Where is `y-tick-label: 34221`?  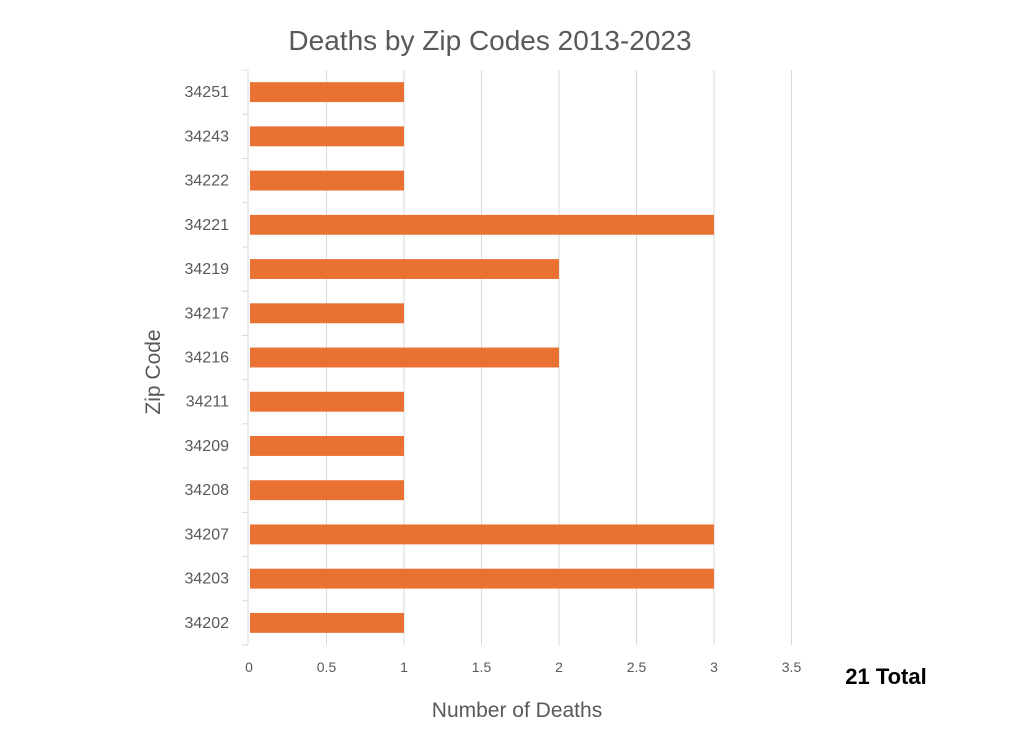 y-tick-label: 34221 is located at coordinates (207, 225).